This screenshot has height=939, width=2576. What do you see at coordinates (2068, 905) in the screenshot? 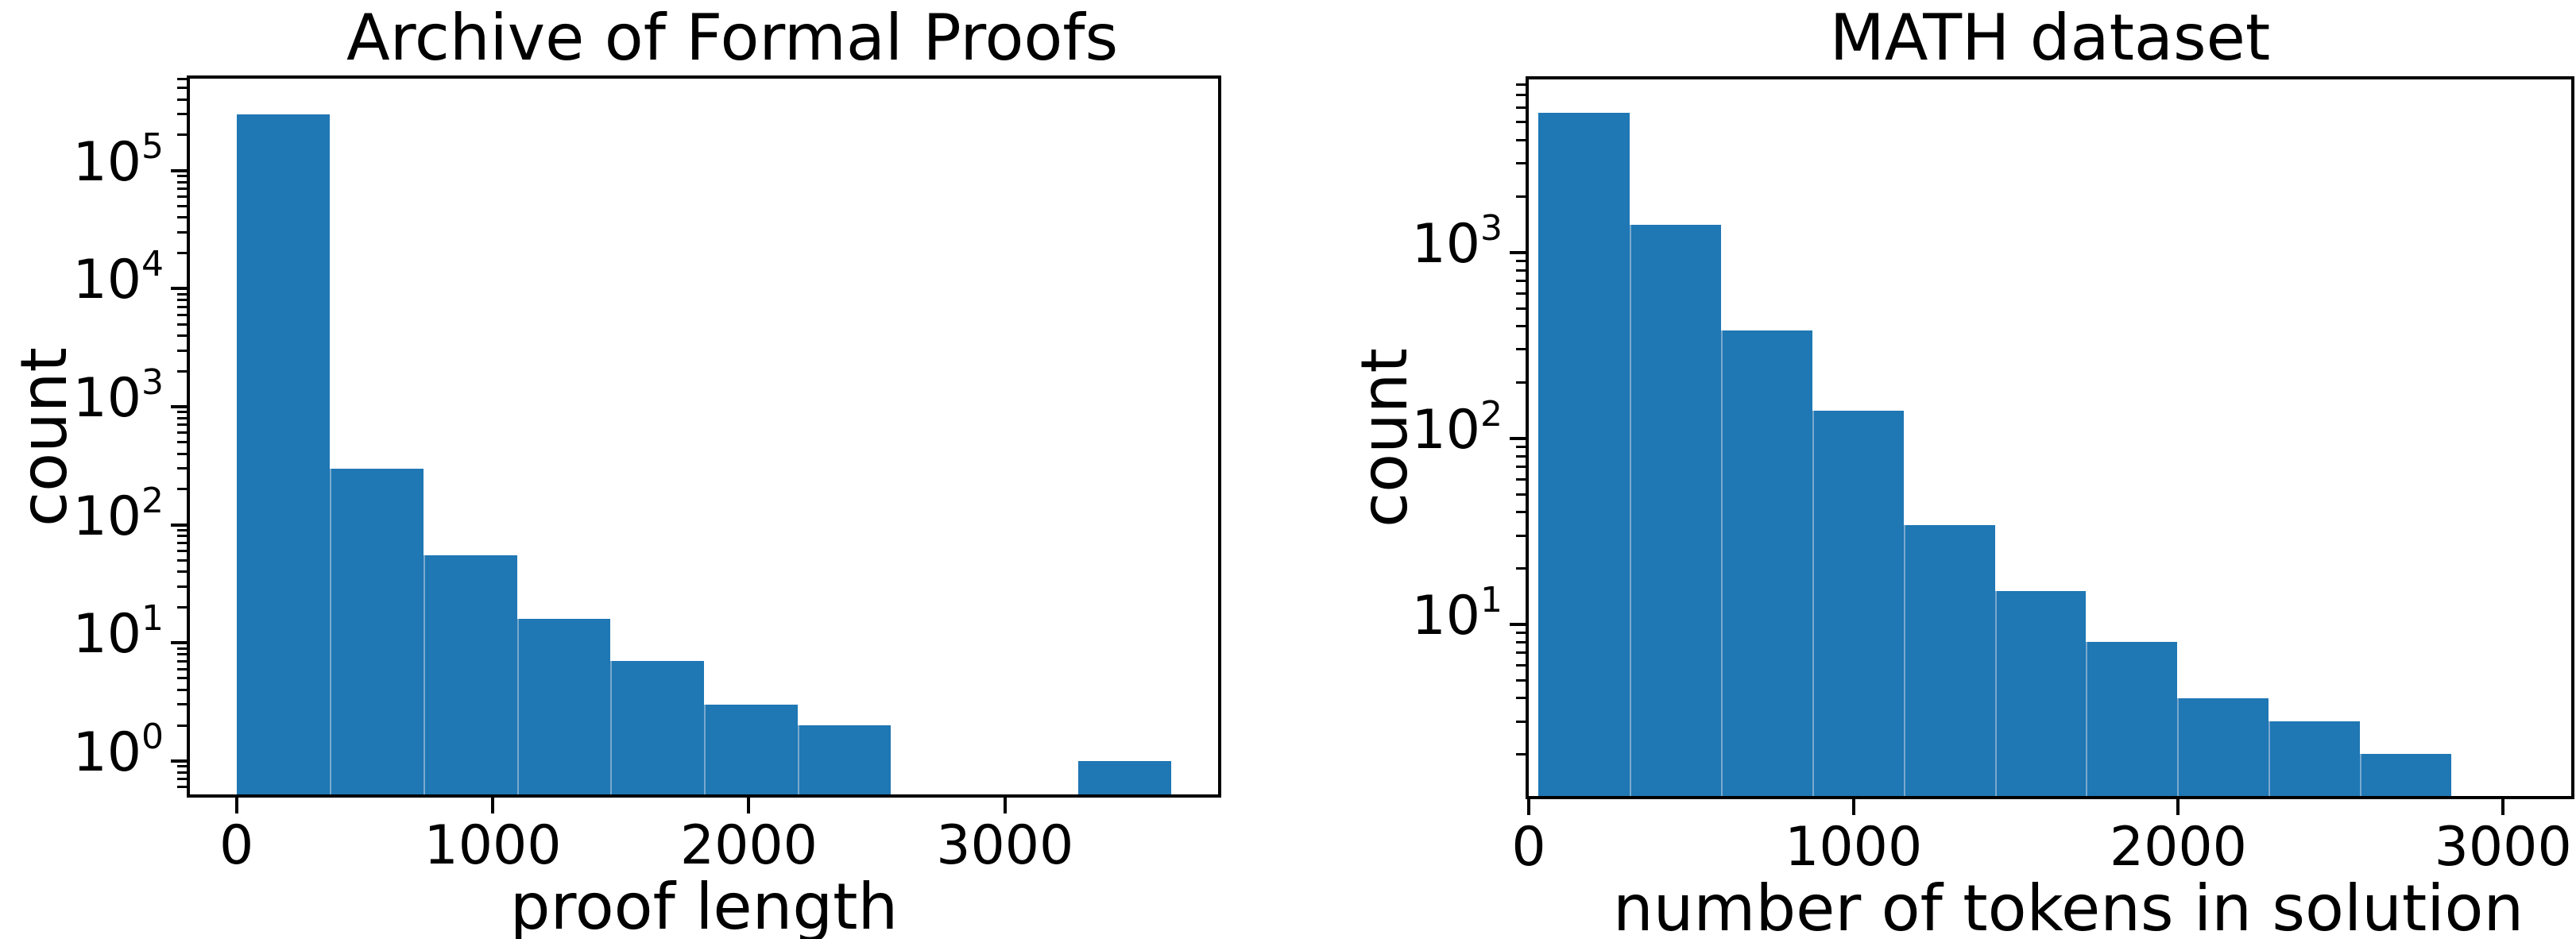
I see `x-axis-label-right: number of tokens in solution` at bounding box center [2068, 905].